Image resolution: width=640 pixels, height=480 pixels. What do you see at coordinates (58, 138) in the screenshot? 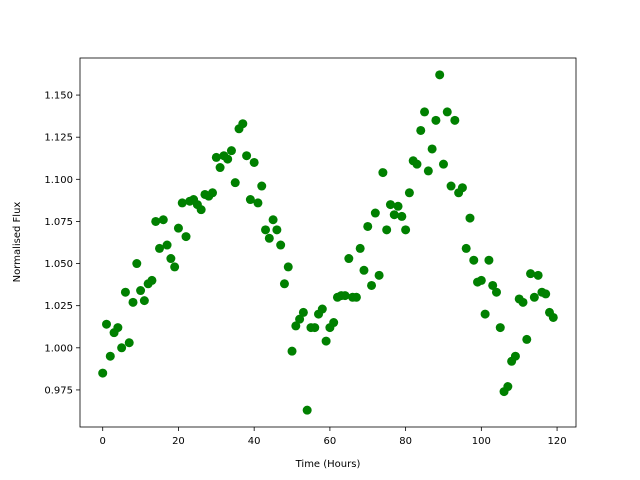
I see `y-tick-label: 1.125` at bounding box center [58, 138].